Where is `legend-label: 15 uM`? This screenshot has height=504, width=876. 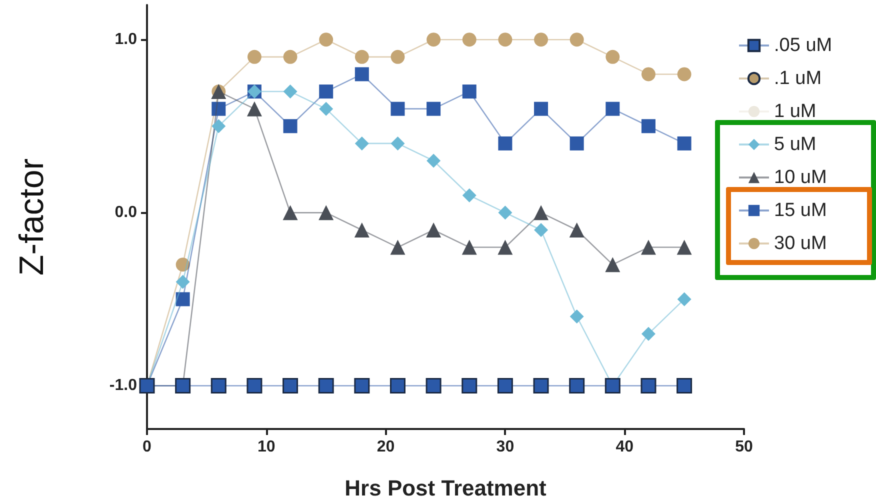
legend-label: 15 uM is located at coordinates (800, 210).